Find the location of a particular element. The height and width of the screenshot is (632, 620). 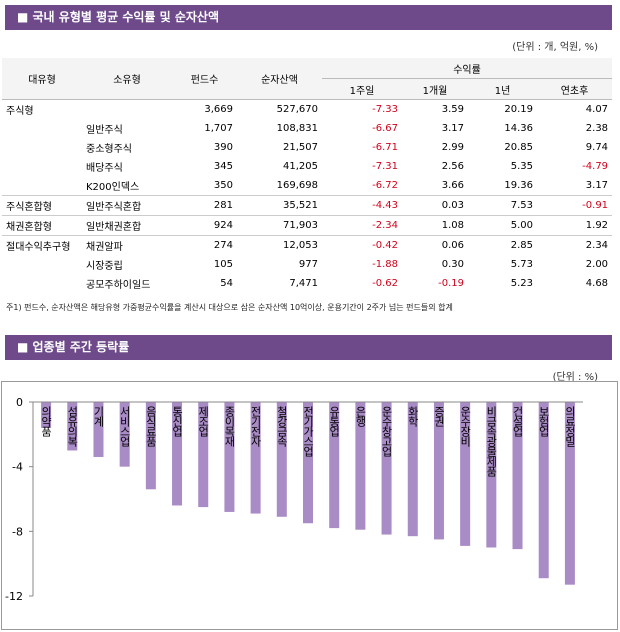

category-label: 철강금속 is located at coordinates (281, 426).